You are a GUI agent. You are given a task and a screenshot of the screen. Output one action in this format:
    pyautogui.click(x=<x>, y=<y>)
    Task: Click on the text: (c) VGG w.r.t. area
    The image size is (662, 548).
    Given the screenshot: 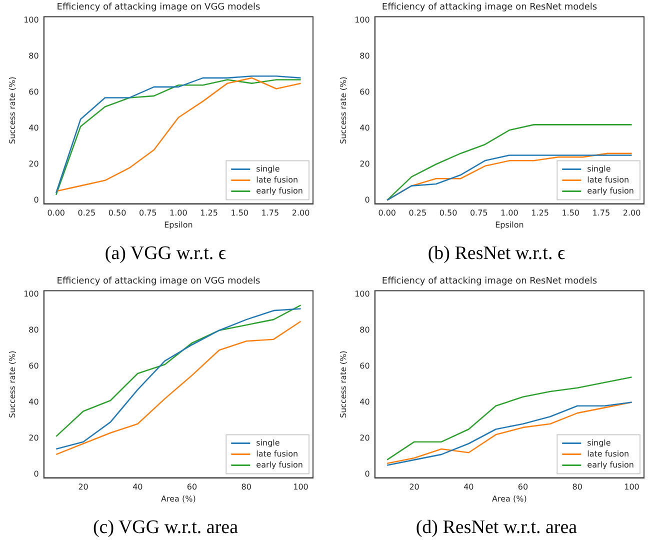 What is the action you would take?
    pyautogui.click(x=166, y=528)
    